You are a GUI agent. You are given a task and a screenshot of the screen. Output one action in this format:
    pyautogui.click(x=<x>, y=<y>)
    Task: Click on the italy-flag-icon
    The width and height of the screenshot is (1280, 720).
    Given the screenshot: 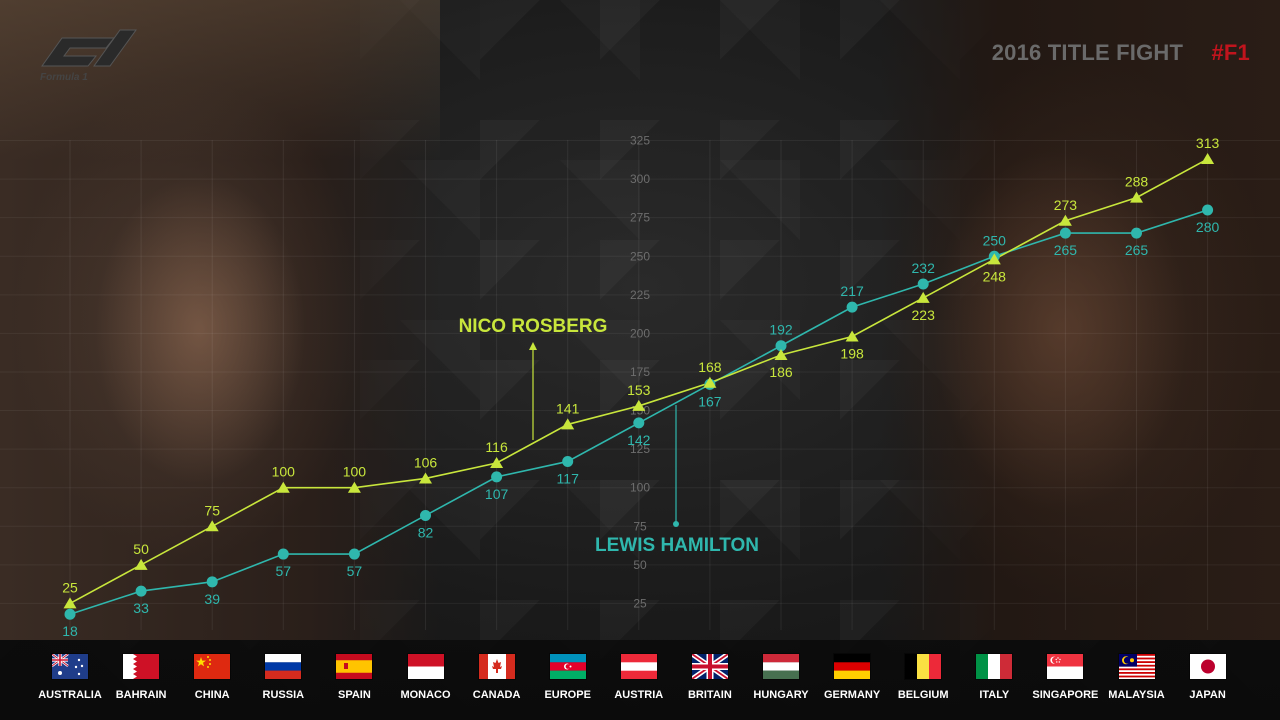 What is the action you would take?
    pyautogui.click(x=994, y=666)
    